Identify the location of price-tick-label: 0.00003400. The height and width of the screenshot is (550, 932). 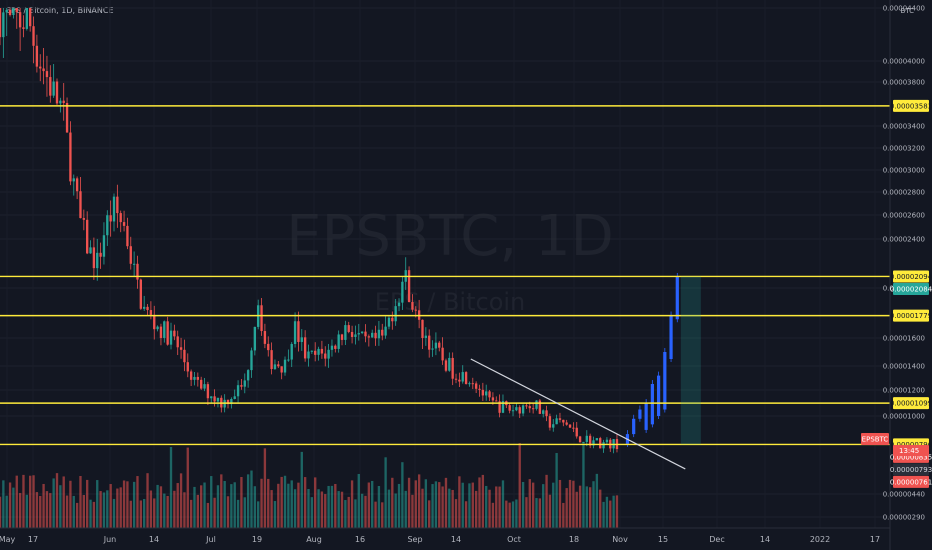
(904, 127).